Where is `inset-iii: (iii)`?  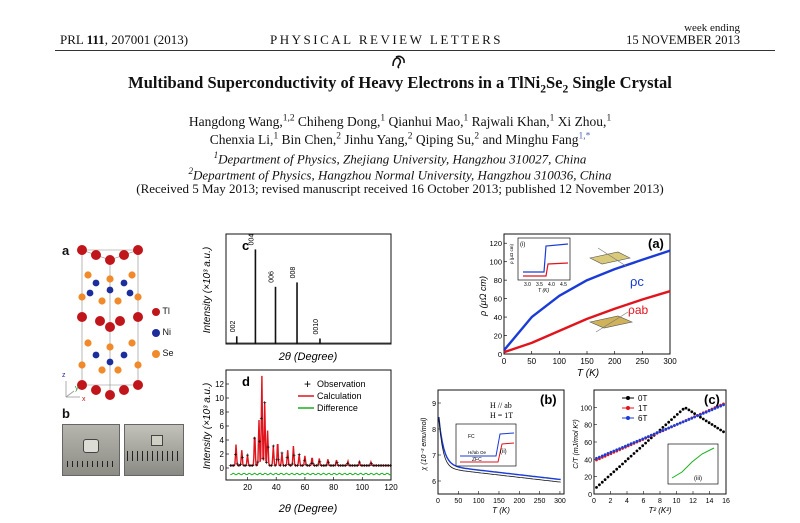
inset-iii: (iii) is located at coordinates (693, 464).